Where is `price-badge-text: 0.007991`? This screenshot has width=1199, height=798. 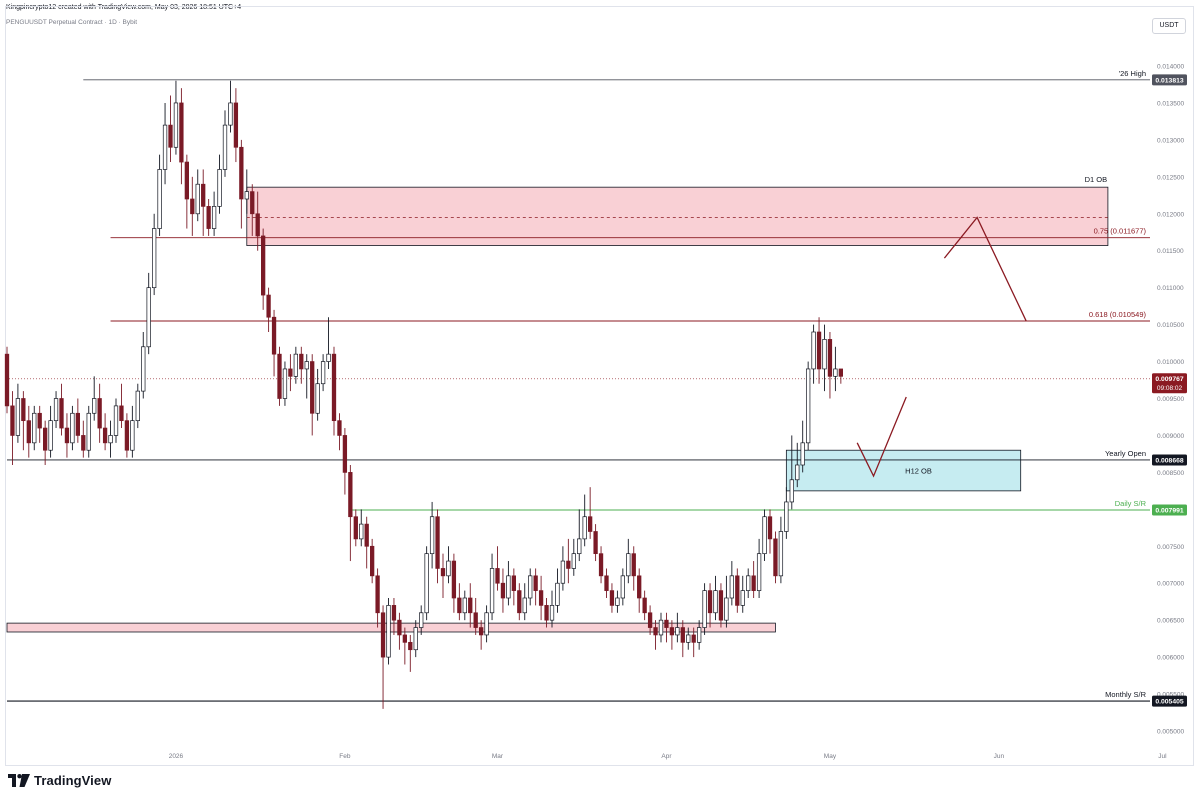 price-badge-text: 0.007991 is located at coordinates (1169, 510).